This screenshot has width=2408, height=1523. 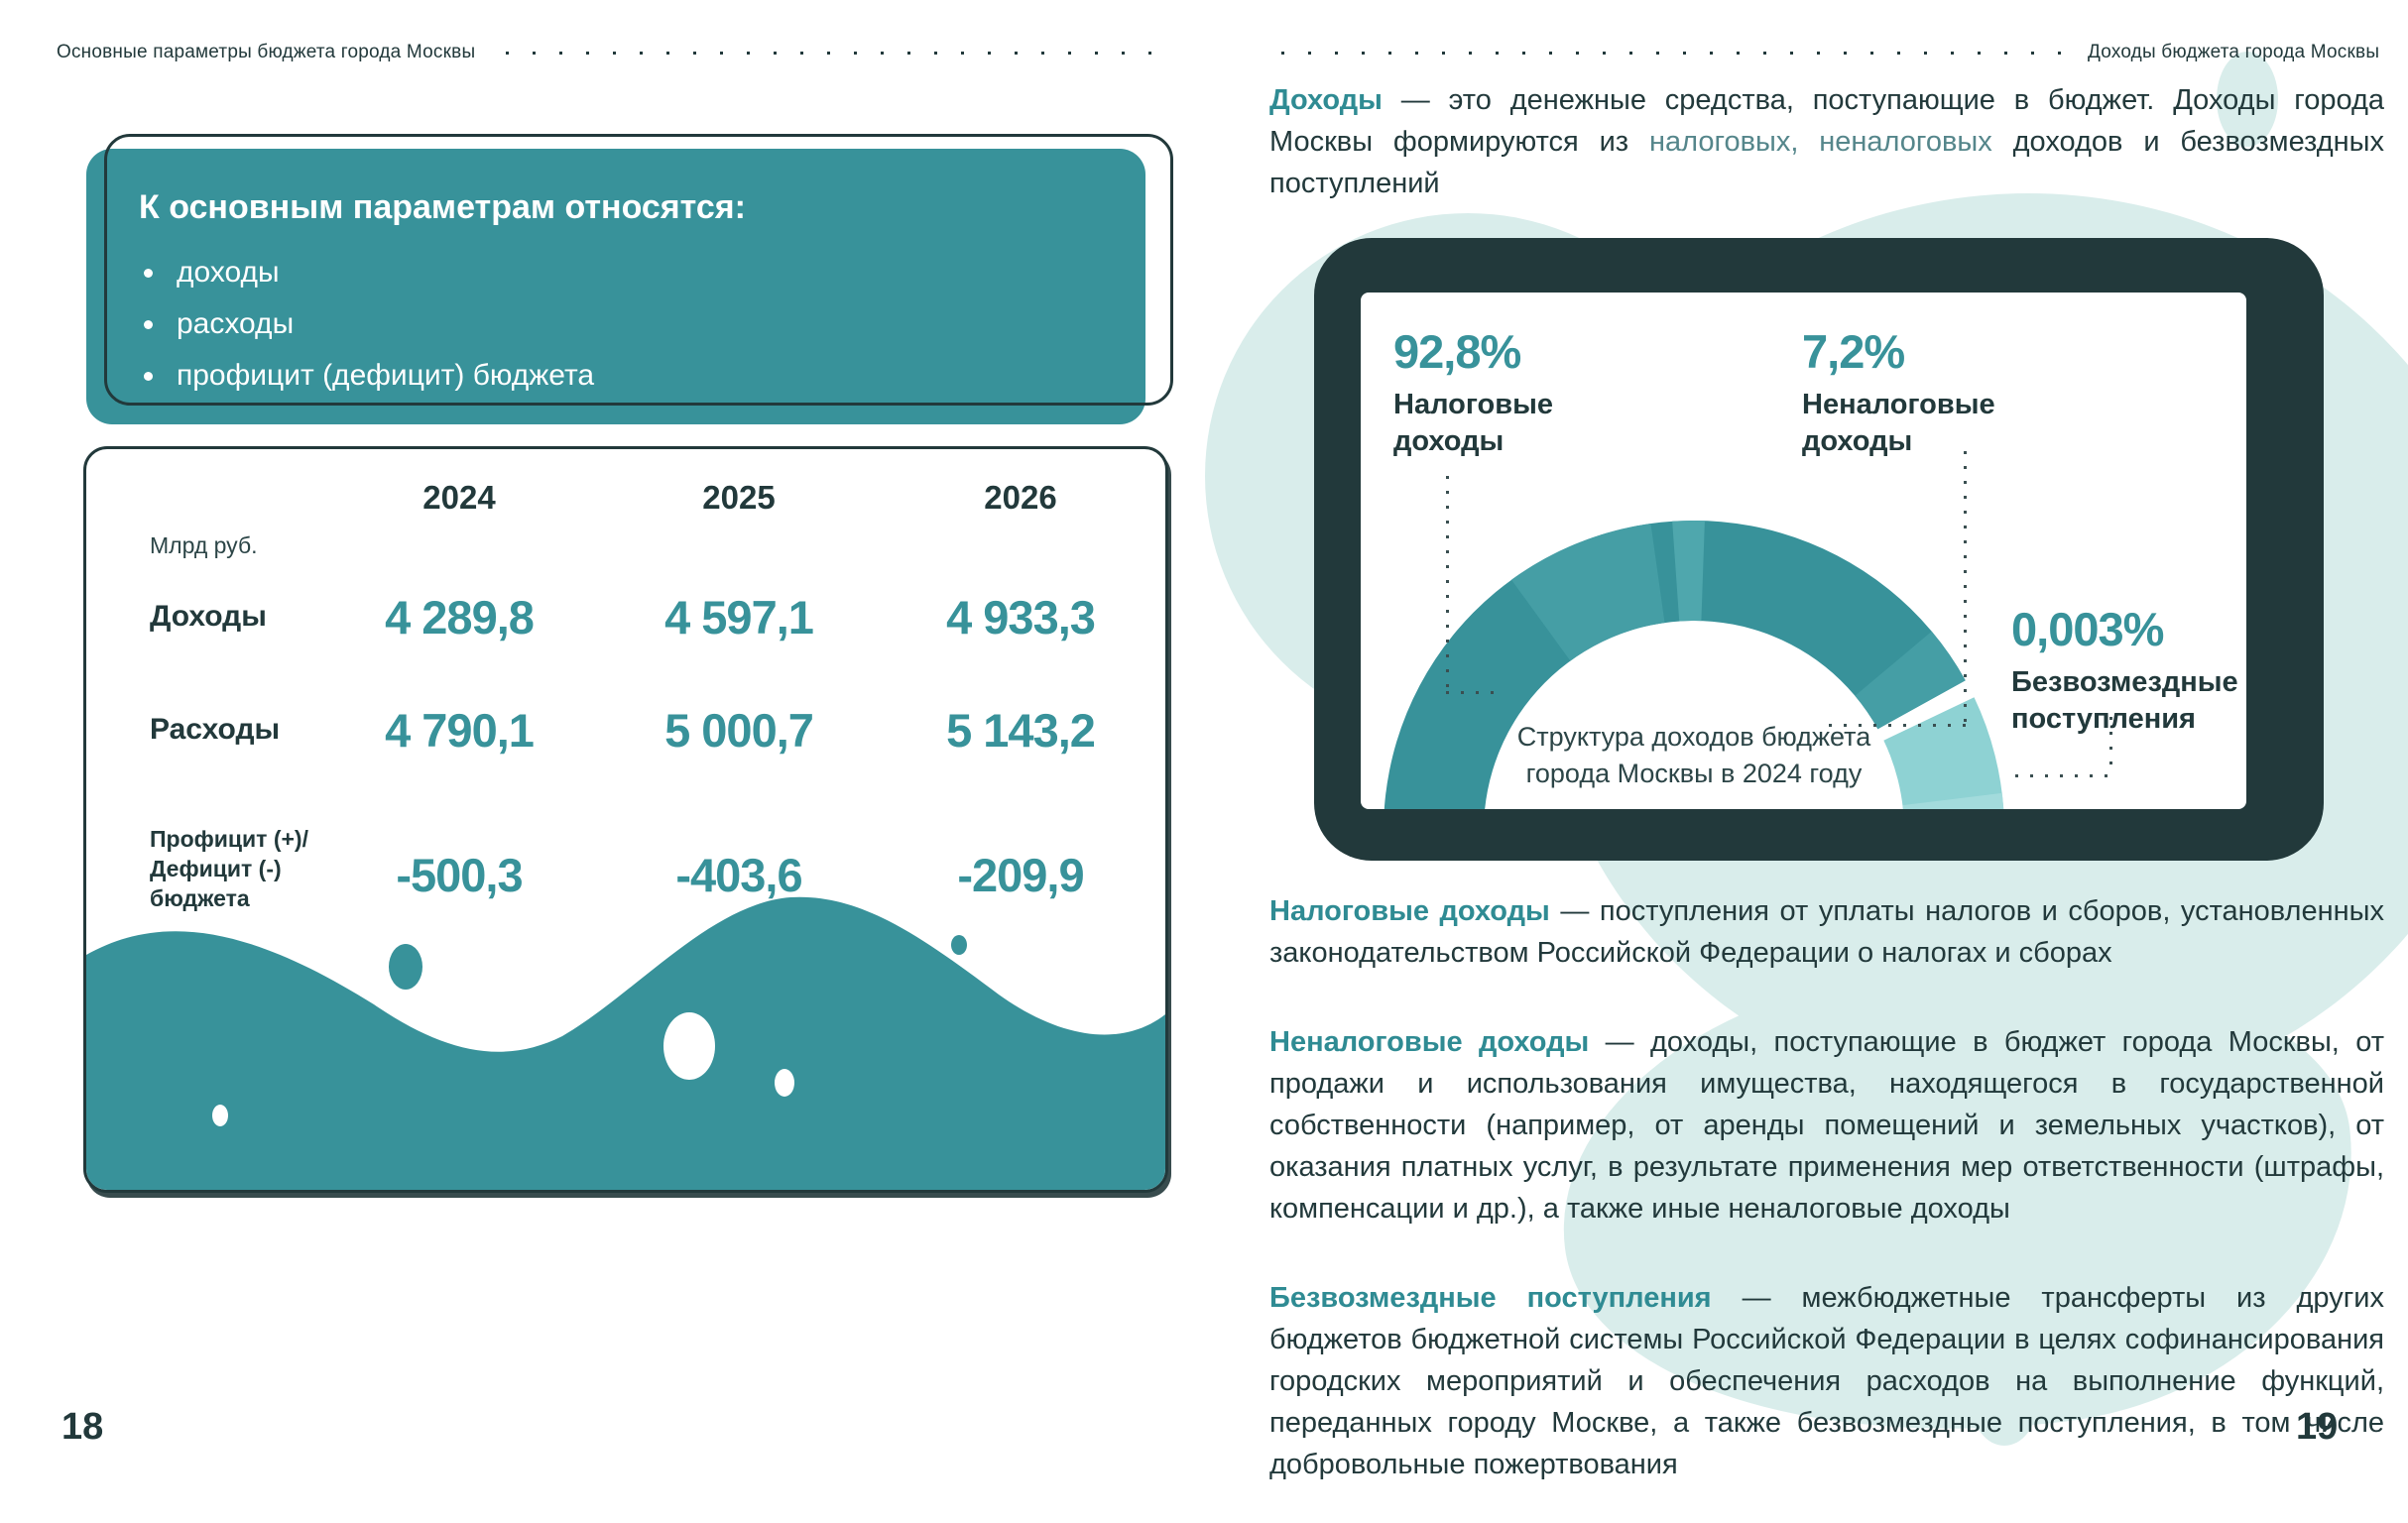 I want to click on intro-lead: Доходы, so click(x=1326, y=100).